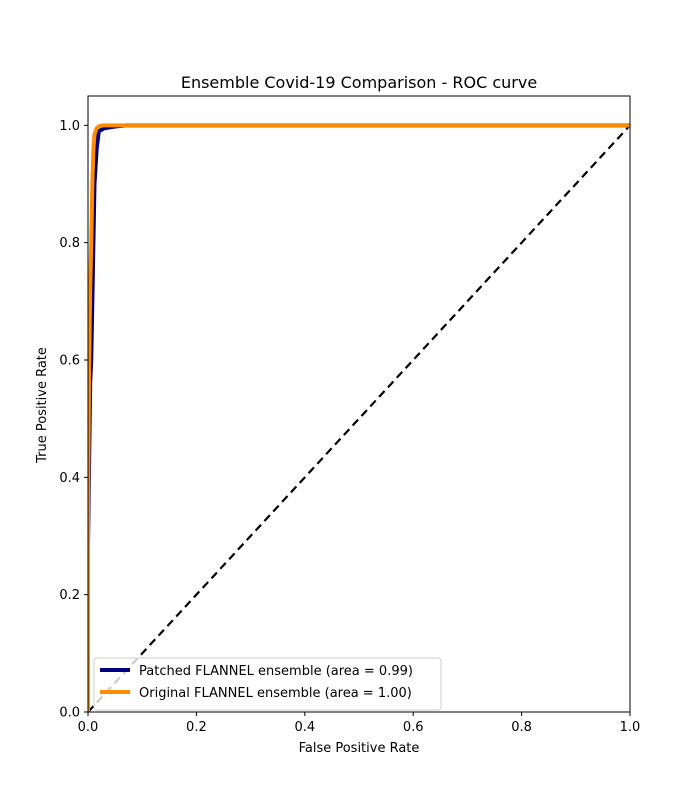  I want to click on y-axis-label: True Positive Rate, so click(42, 405).